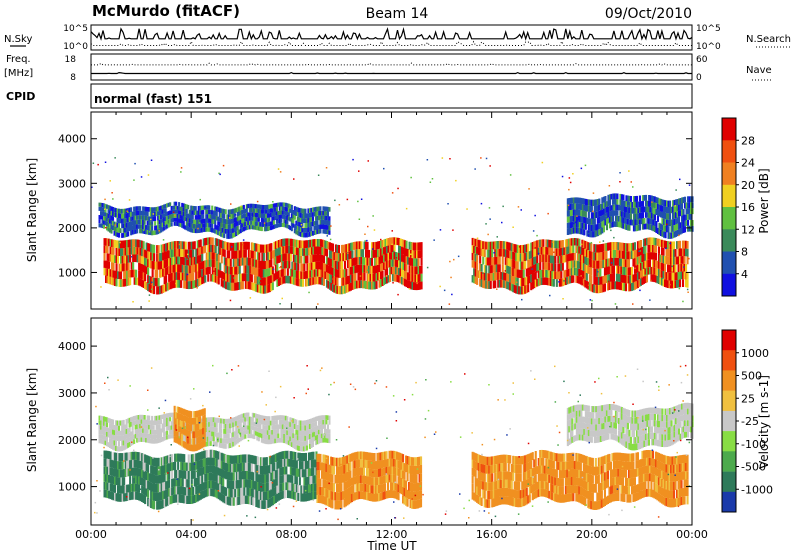  What do you see at coordinates (18, 59) in the screenshot?
I see `freq-label: Freq.` at bounding box center [18, 59].